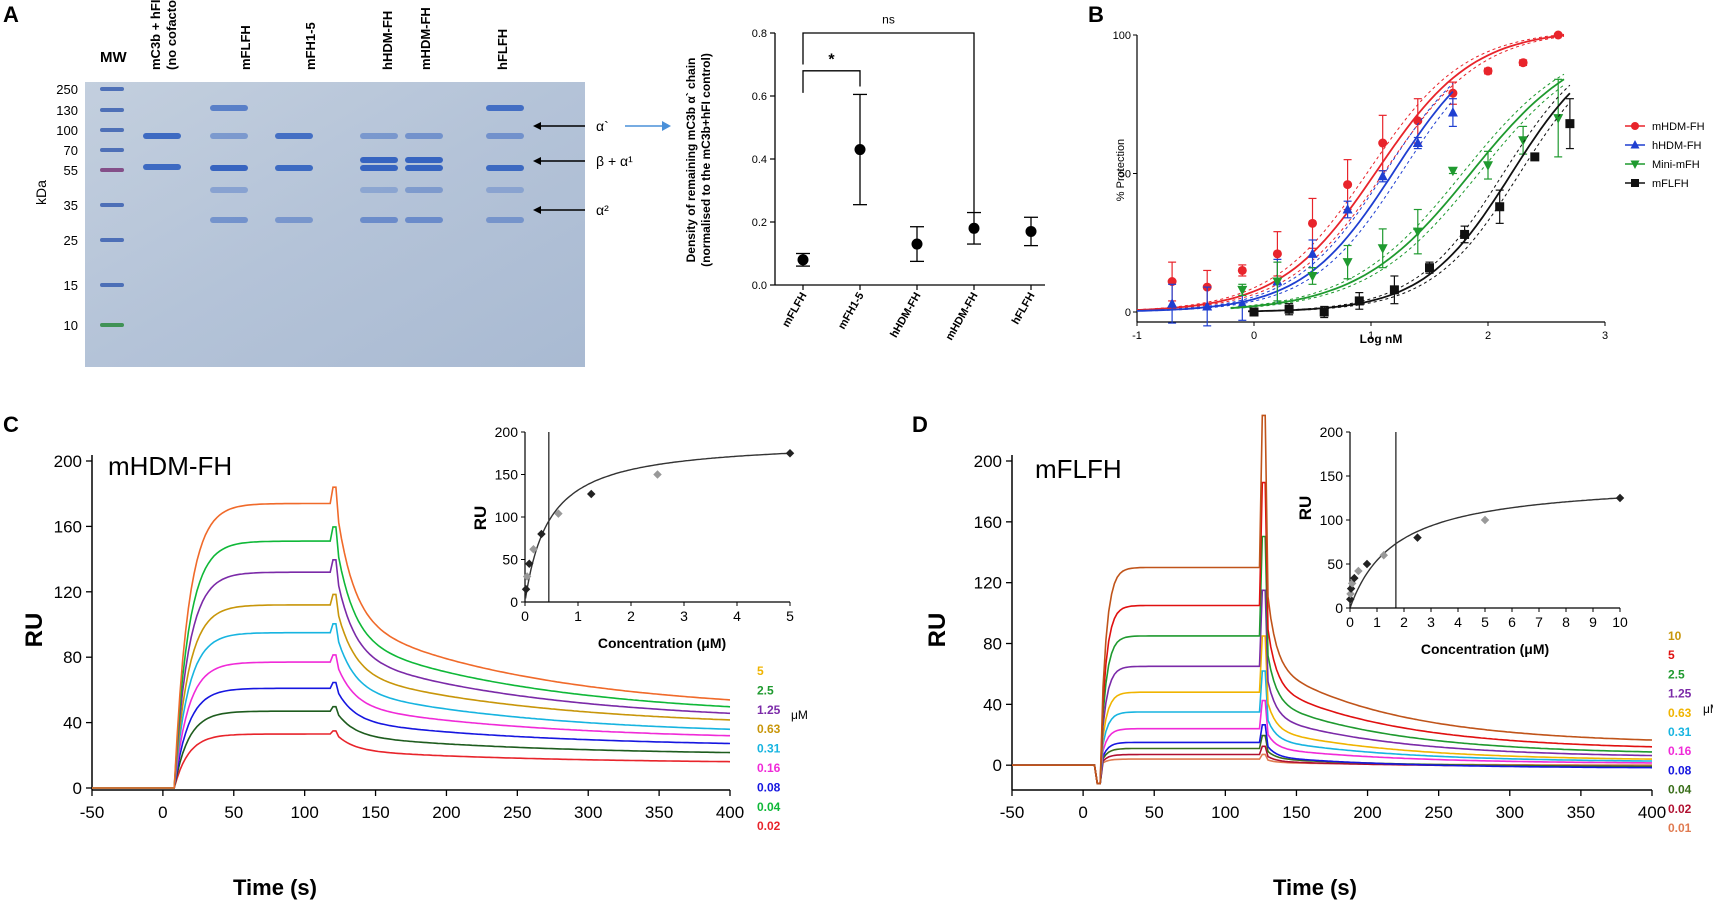 This screenshot has width=1713, height=902. What do you see at coordinates (759, 34) in the screenshot?
I see `density-y-tick-label: 0.8` at bounding box center [759, 34].